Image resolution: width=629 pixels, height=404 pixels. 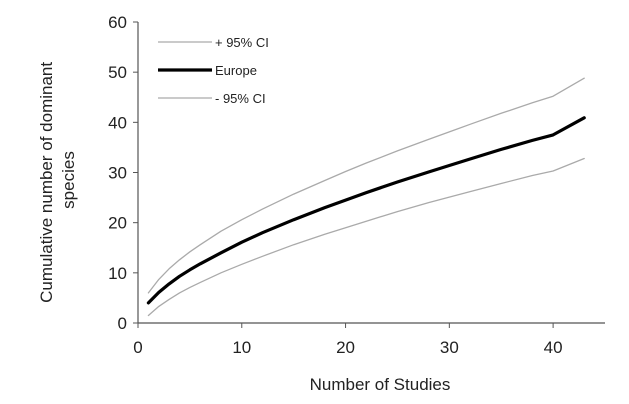 I want to click on y-axis-title-line-2: species, so click(x=68, y=180).